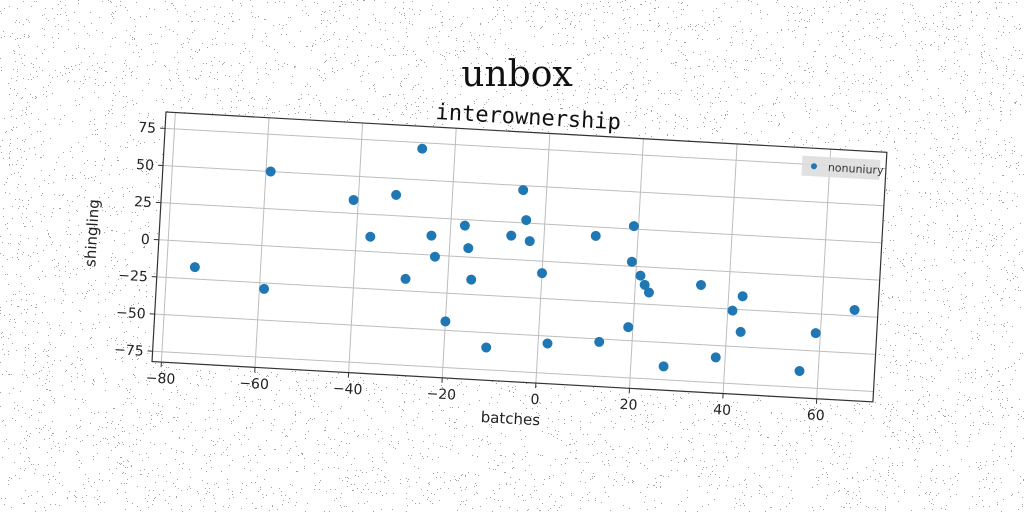  I want to click on legend-marker, so click(813, 166).